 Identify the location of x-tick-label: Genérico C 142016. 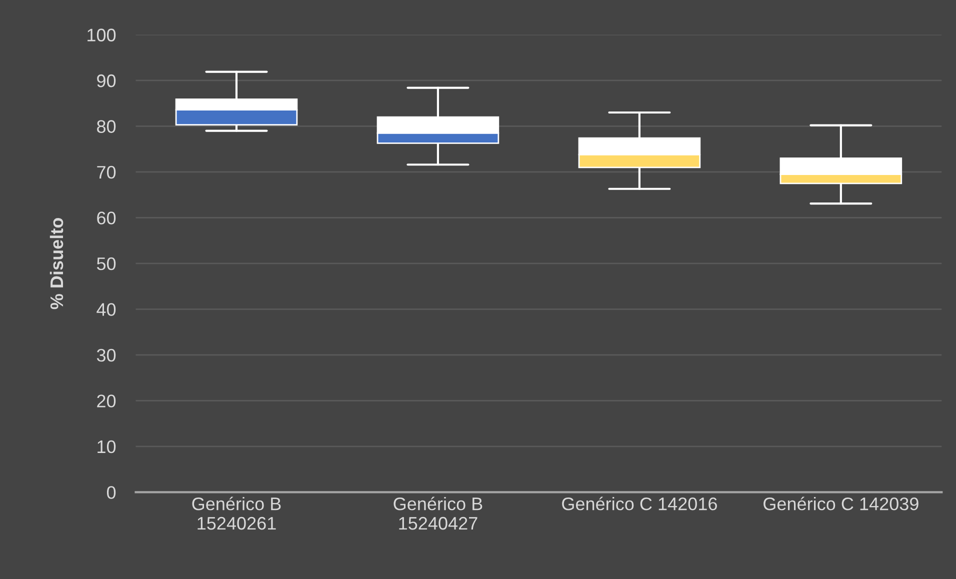
(639, 503).